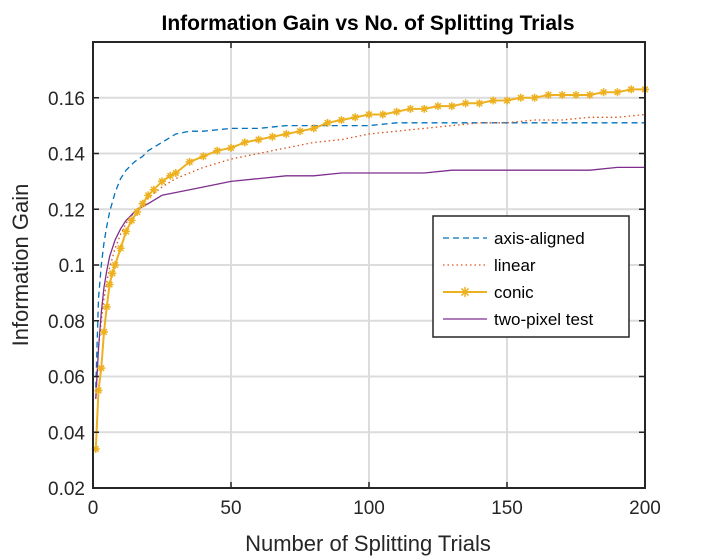 The image size is (713, 557). What do you see at coordinates (66, 210) in the screenshot?
I see `y-tick-label: 0.12` at bounding box center [66, 210].